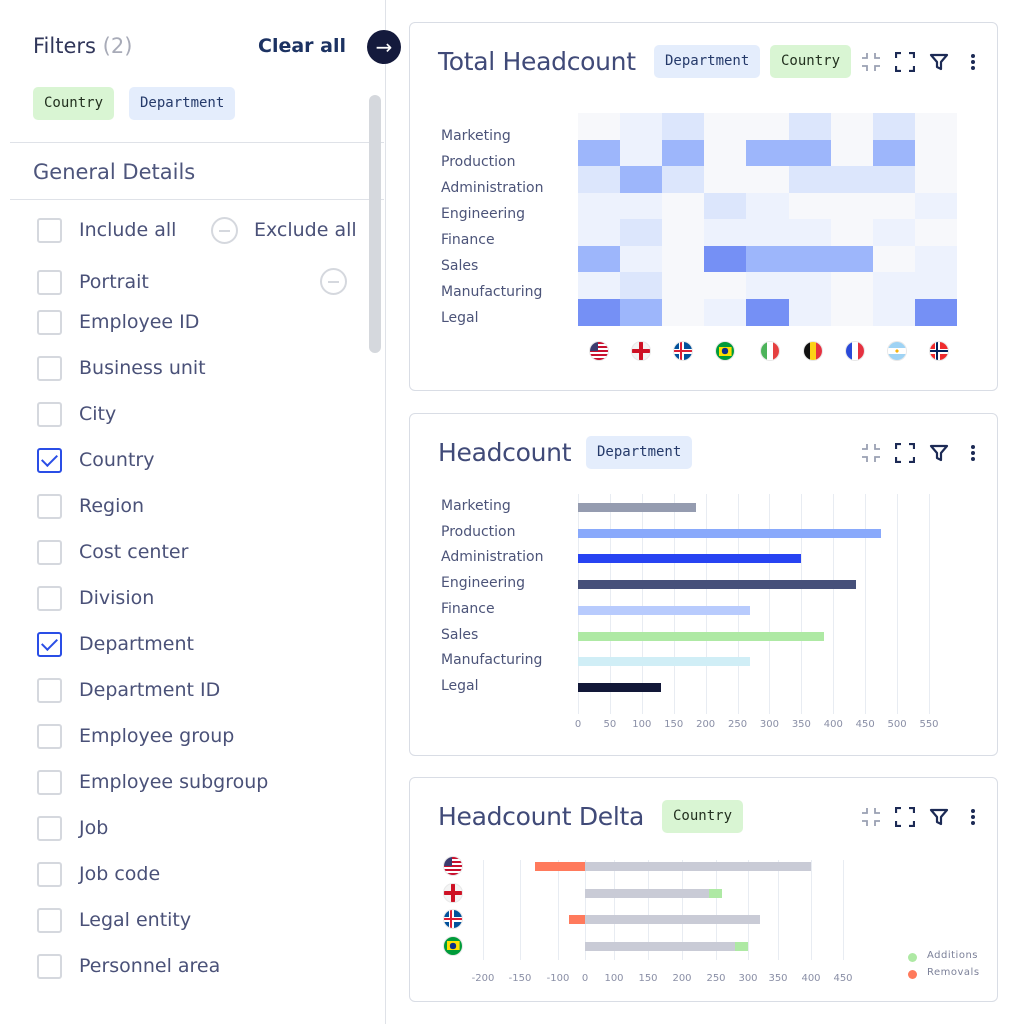  I want to click on filter-item-label: Business unit, so click(142, 368).